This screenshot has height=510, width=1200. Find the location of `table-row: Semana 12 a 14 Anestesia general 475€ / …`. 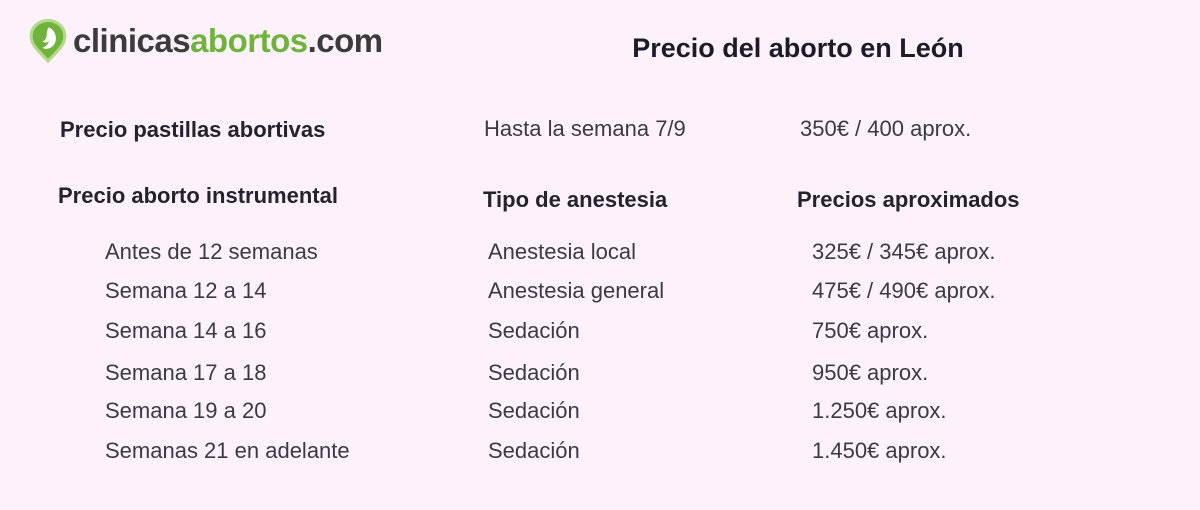

table-row: Semana 12 a 14 Anestesia general 475€ / … is located at coordinates (600, 291).